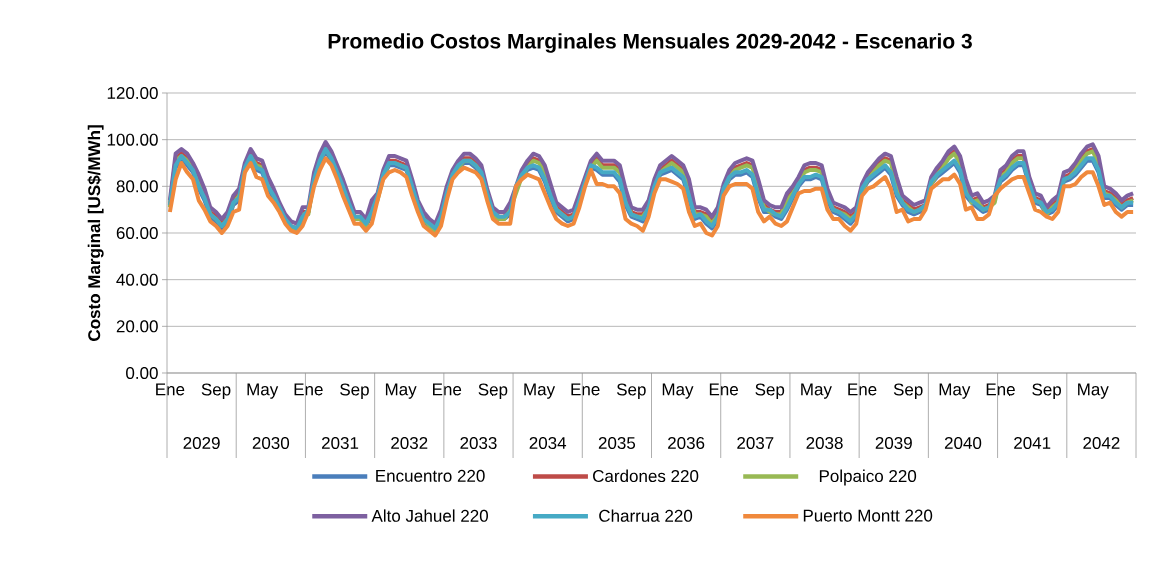 The image size is (1175, 565). I want to click on y-tick-label: 60.00, so click(137, 233).